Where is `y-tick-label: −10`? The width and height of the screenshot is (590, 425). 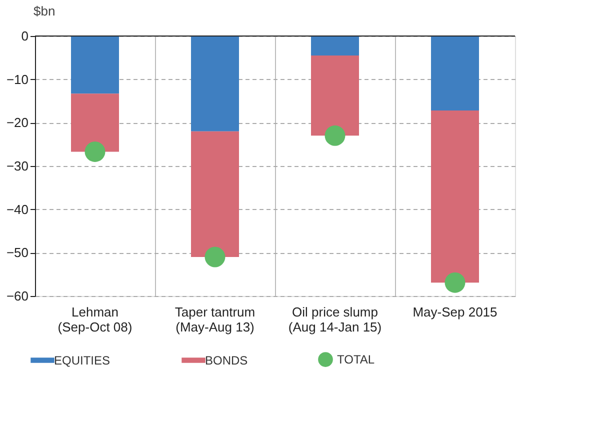
y-tick-label: −10 is located at coordinates (17, 79).